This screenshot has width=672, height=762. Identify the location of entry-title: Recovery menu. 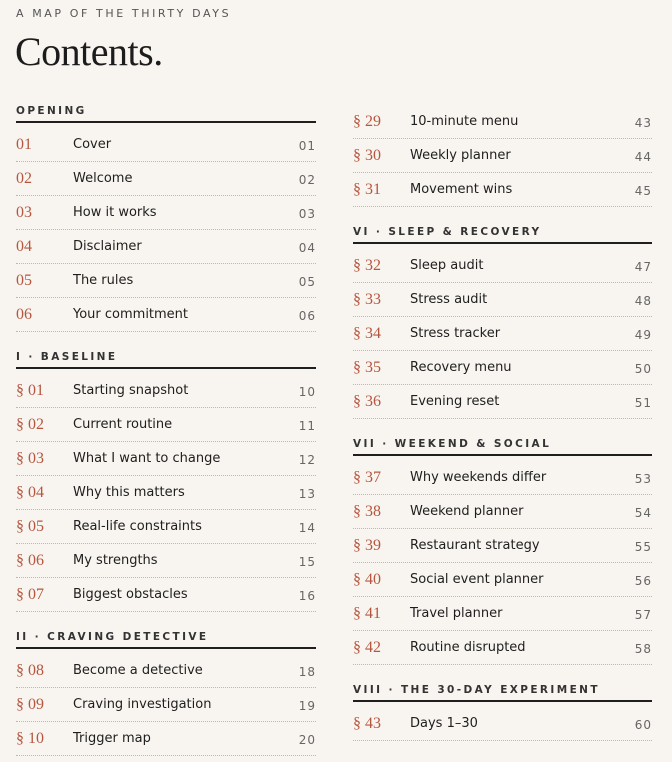
(461, 367).